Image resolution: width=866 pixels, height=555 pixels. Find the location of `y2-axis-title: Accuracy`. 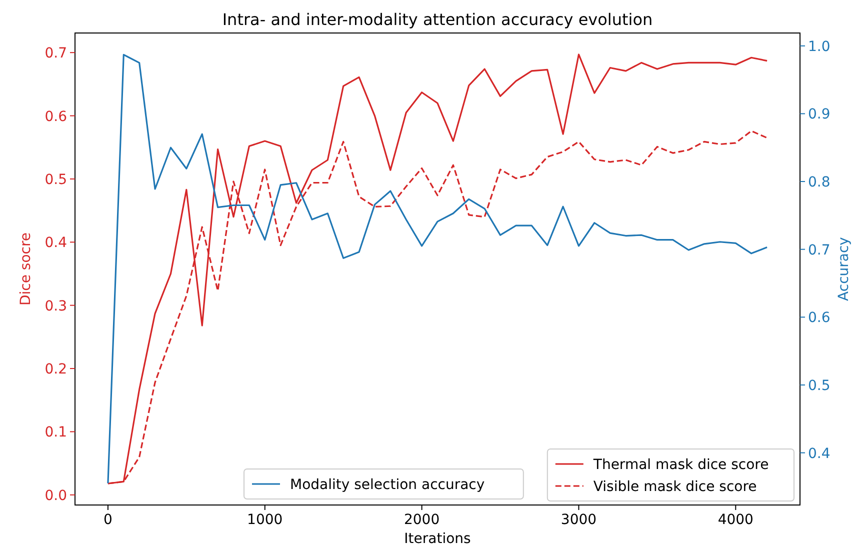

y2-axis-title: Accuracy is located at coordinates (844, 269).